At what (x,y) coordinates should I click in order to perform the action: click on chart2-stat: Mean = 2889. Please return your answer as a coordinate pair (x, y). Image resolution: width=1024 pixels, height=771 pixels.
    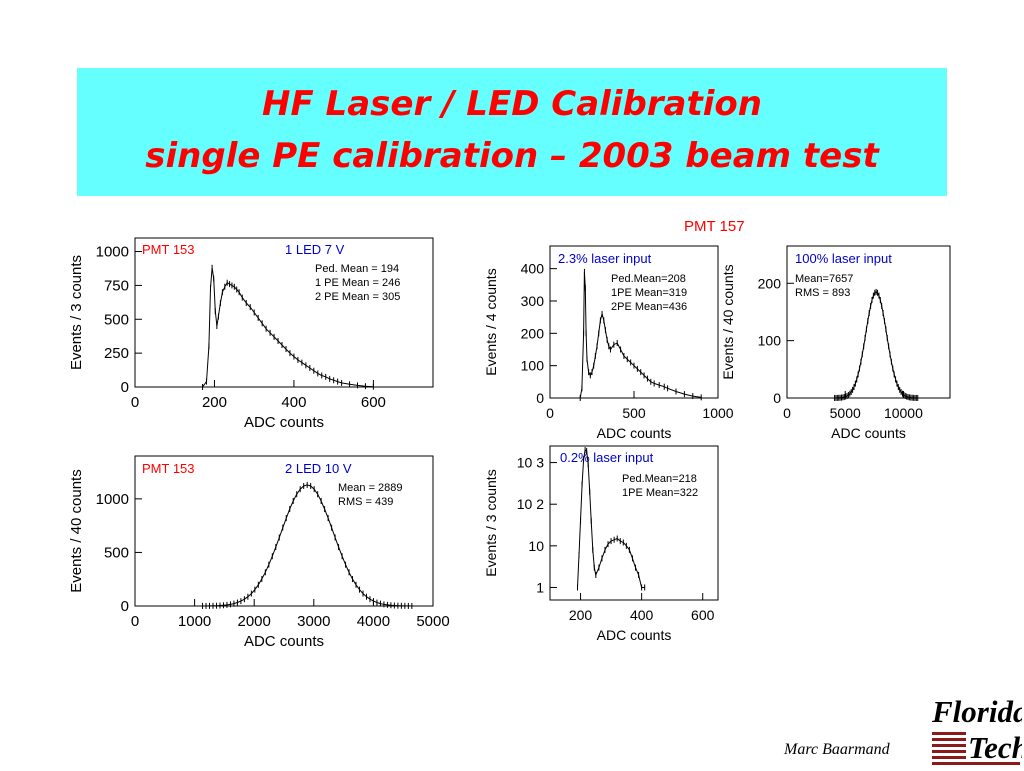
    Looking at the image, I should click on (370, 488).